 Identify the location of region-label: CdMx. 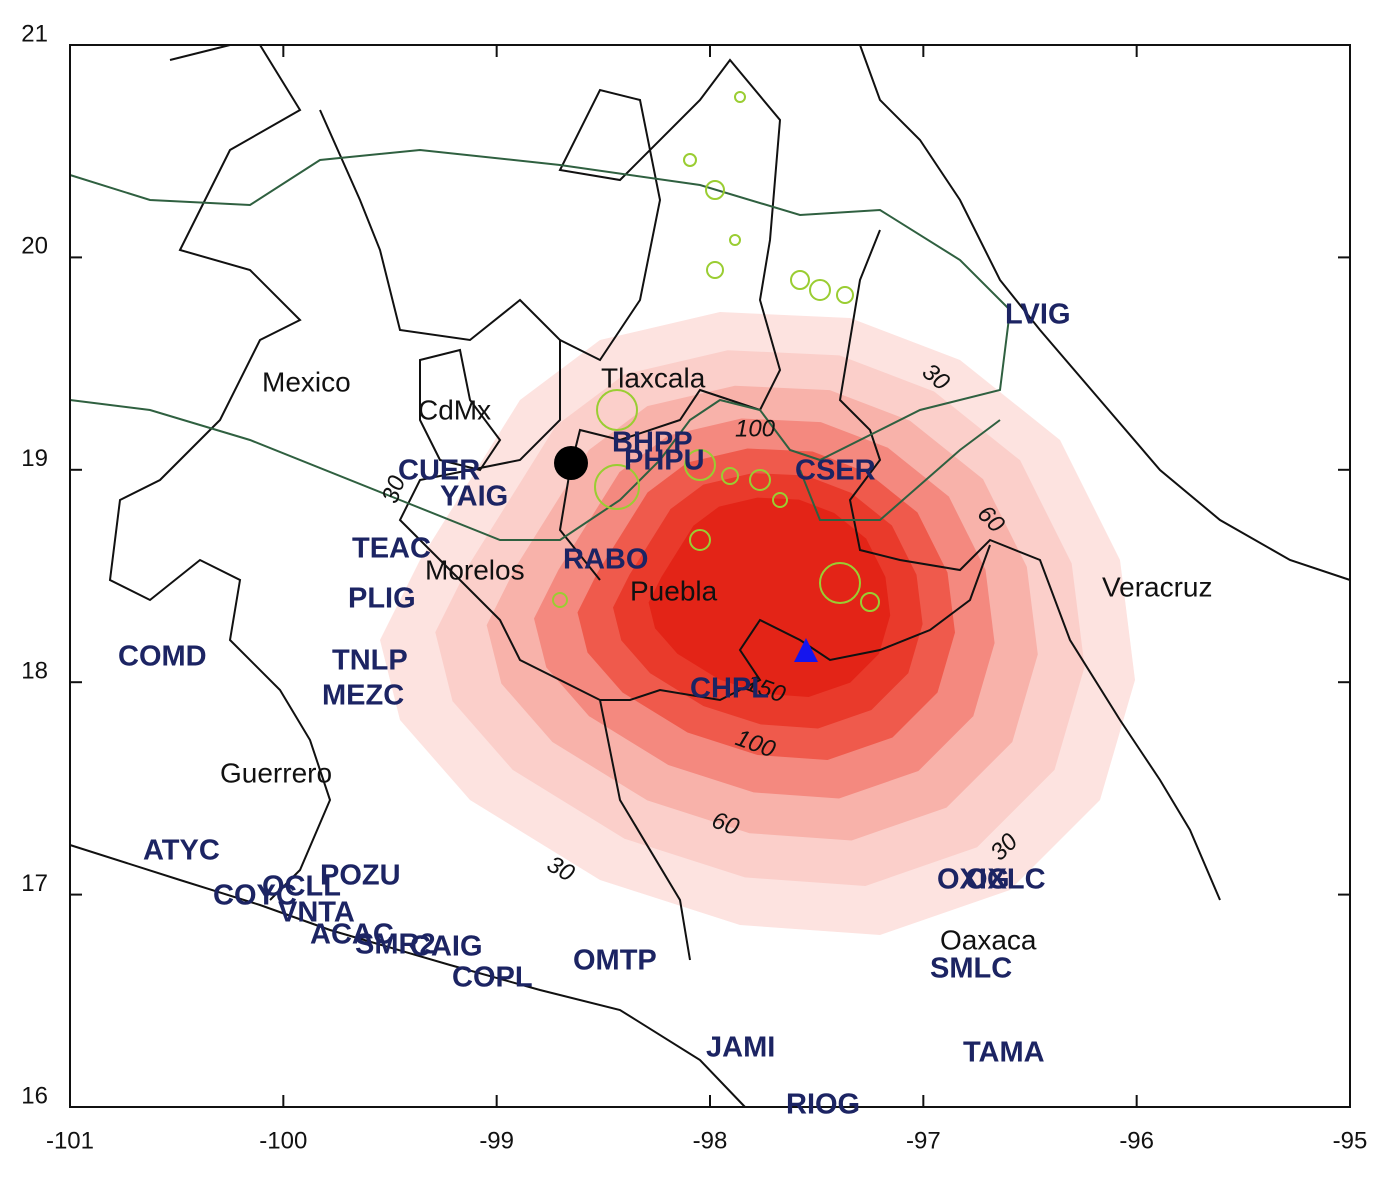
(454, 409).